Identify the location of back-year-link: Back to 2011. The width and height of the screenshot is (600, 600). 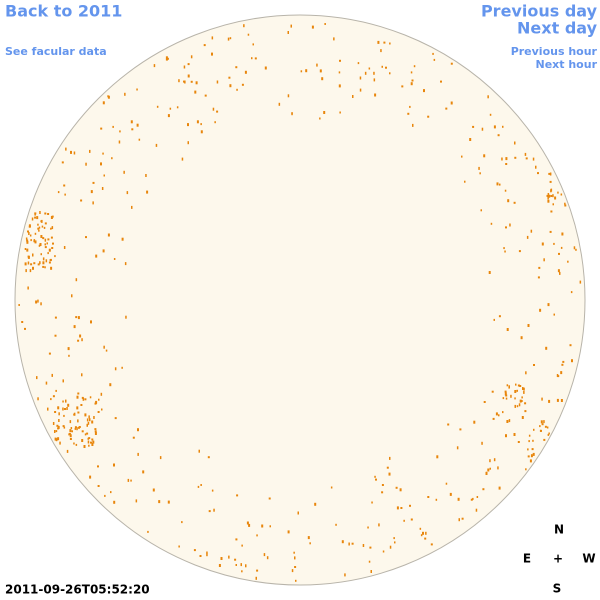
(63, 11).